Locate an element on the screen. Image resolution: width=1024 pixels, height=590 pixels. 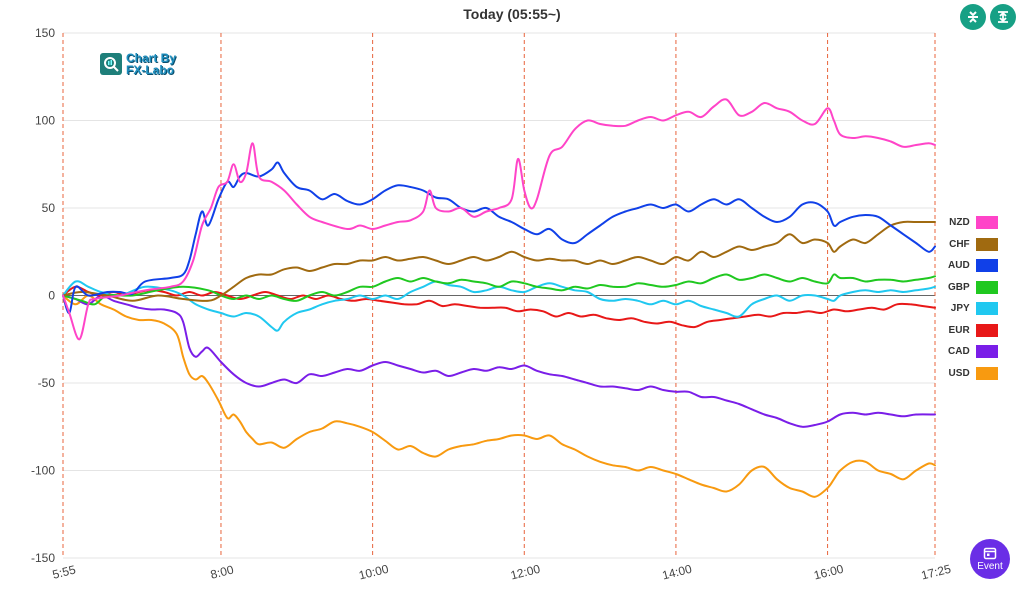
legend-label: GBP is located at coordinates (959, 287).